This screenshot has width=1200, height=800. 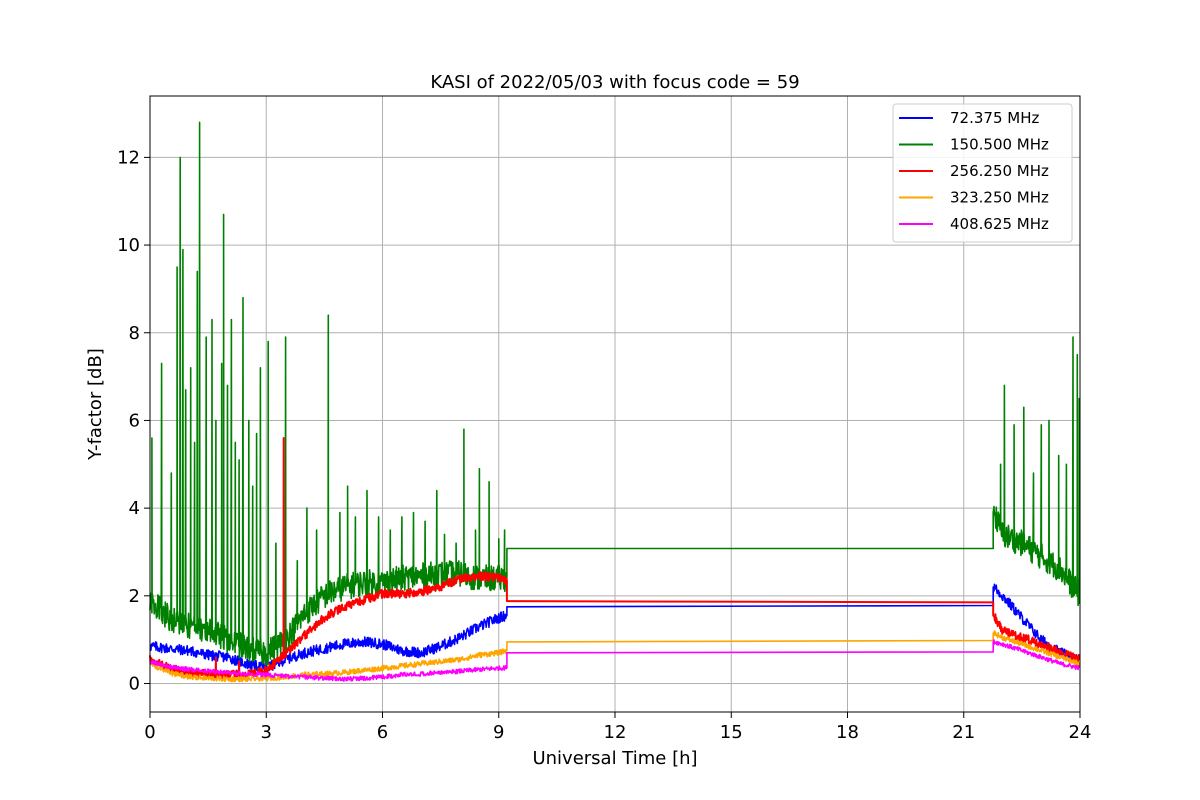 What do you see at coordinates (731, 732) in the screenshot?
I see `x-tick-label: 15` at bounding box center [731, 732].